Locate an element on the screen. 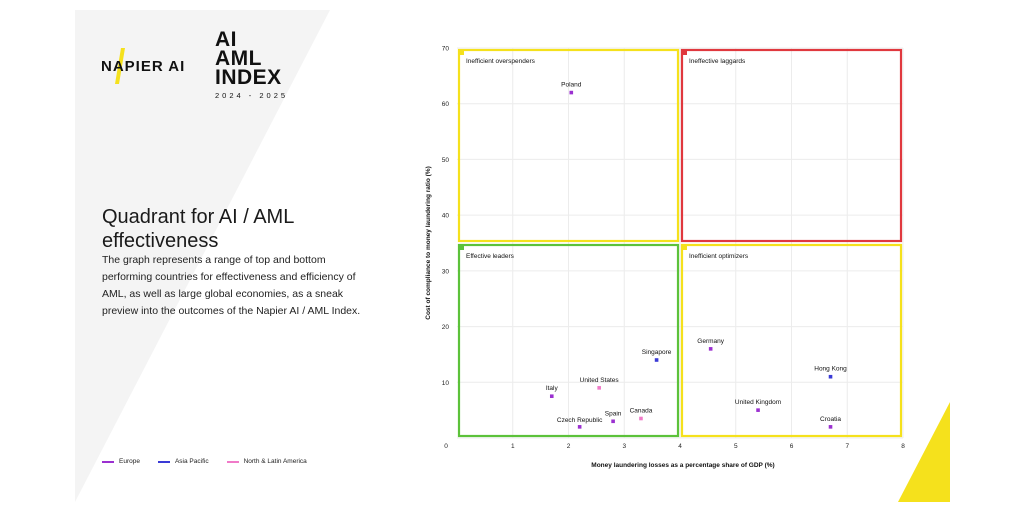 This screenshot has width=1024, height=512. data-point-spain is located at coordinates (613, 421).